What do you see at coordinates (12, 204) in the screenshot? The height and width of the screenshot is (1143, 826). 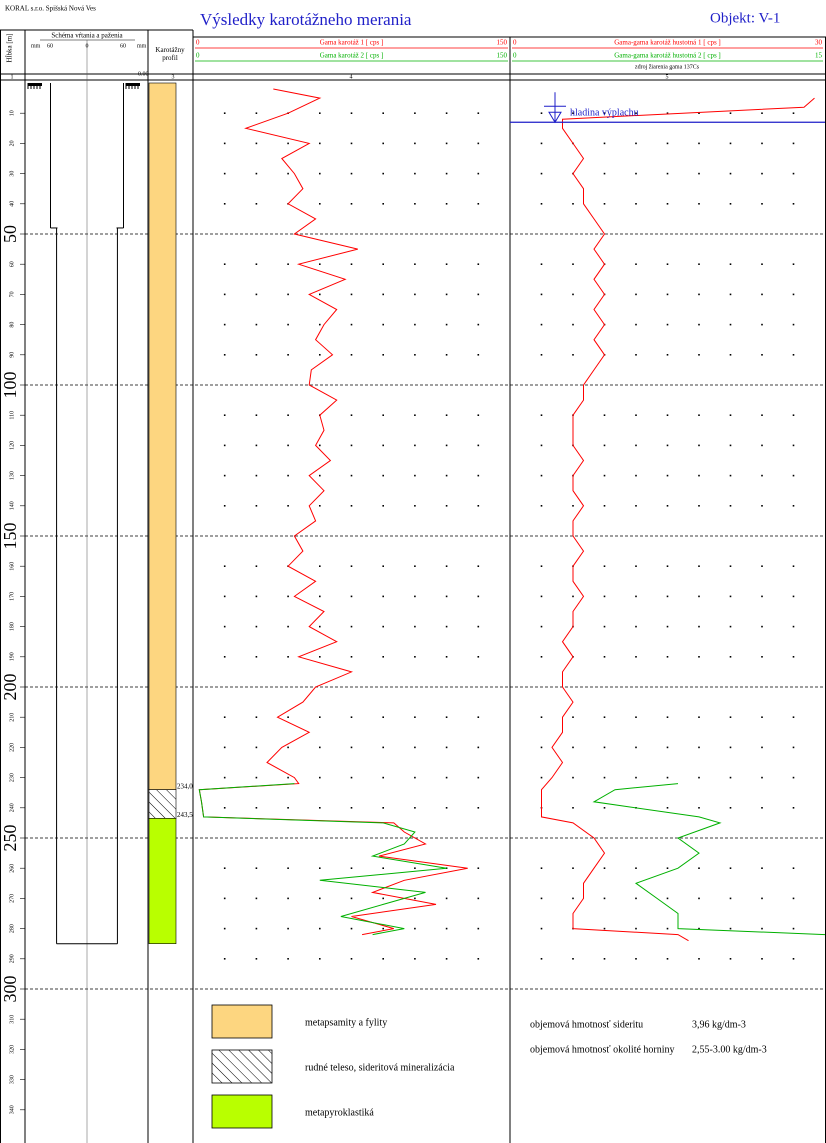 I see `y-tick-label: 40` at bounding box center [12, 204].